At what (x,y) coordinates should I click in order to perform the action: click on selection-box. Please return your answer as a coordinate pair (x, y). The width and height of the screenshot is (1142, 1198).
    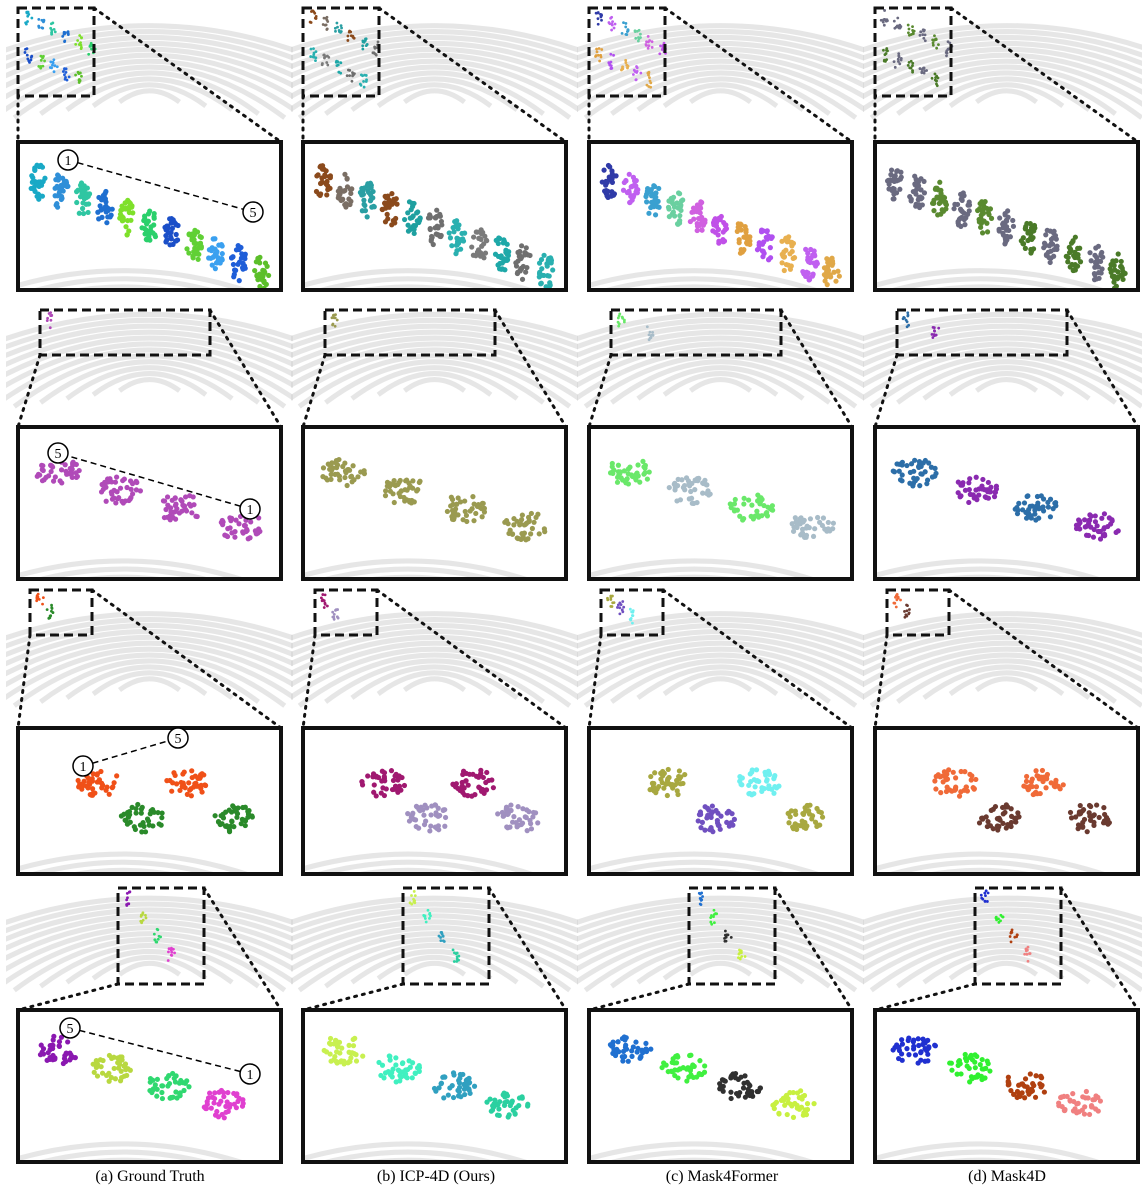
    Looking at the image, I should click on (918, 612).